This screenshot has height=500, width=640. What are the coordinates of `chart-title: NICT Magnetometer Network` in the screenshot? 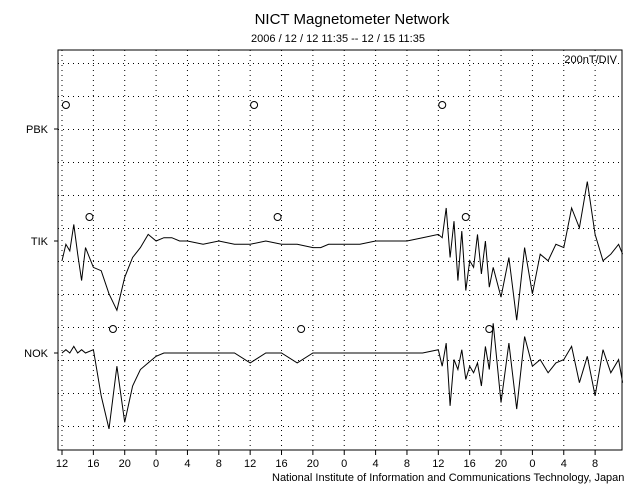 It's located at (352, 19).